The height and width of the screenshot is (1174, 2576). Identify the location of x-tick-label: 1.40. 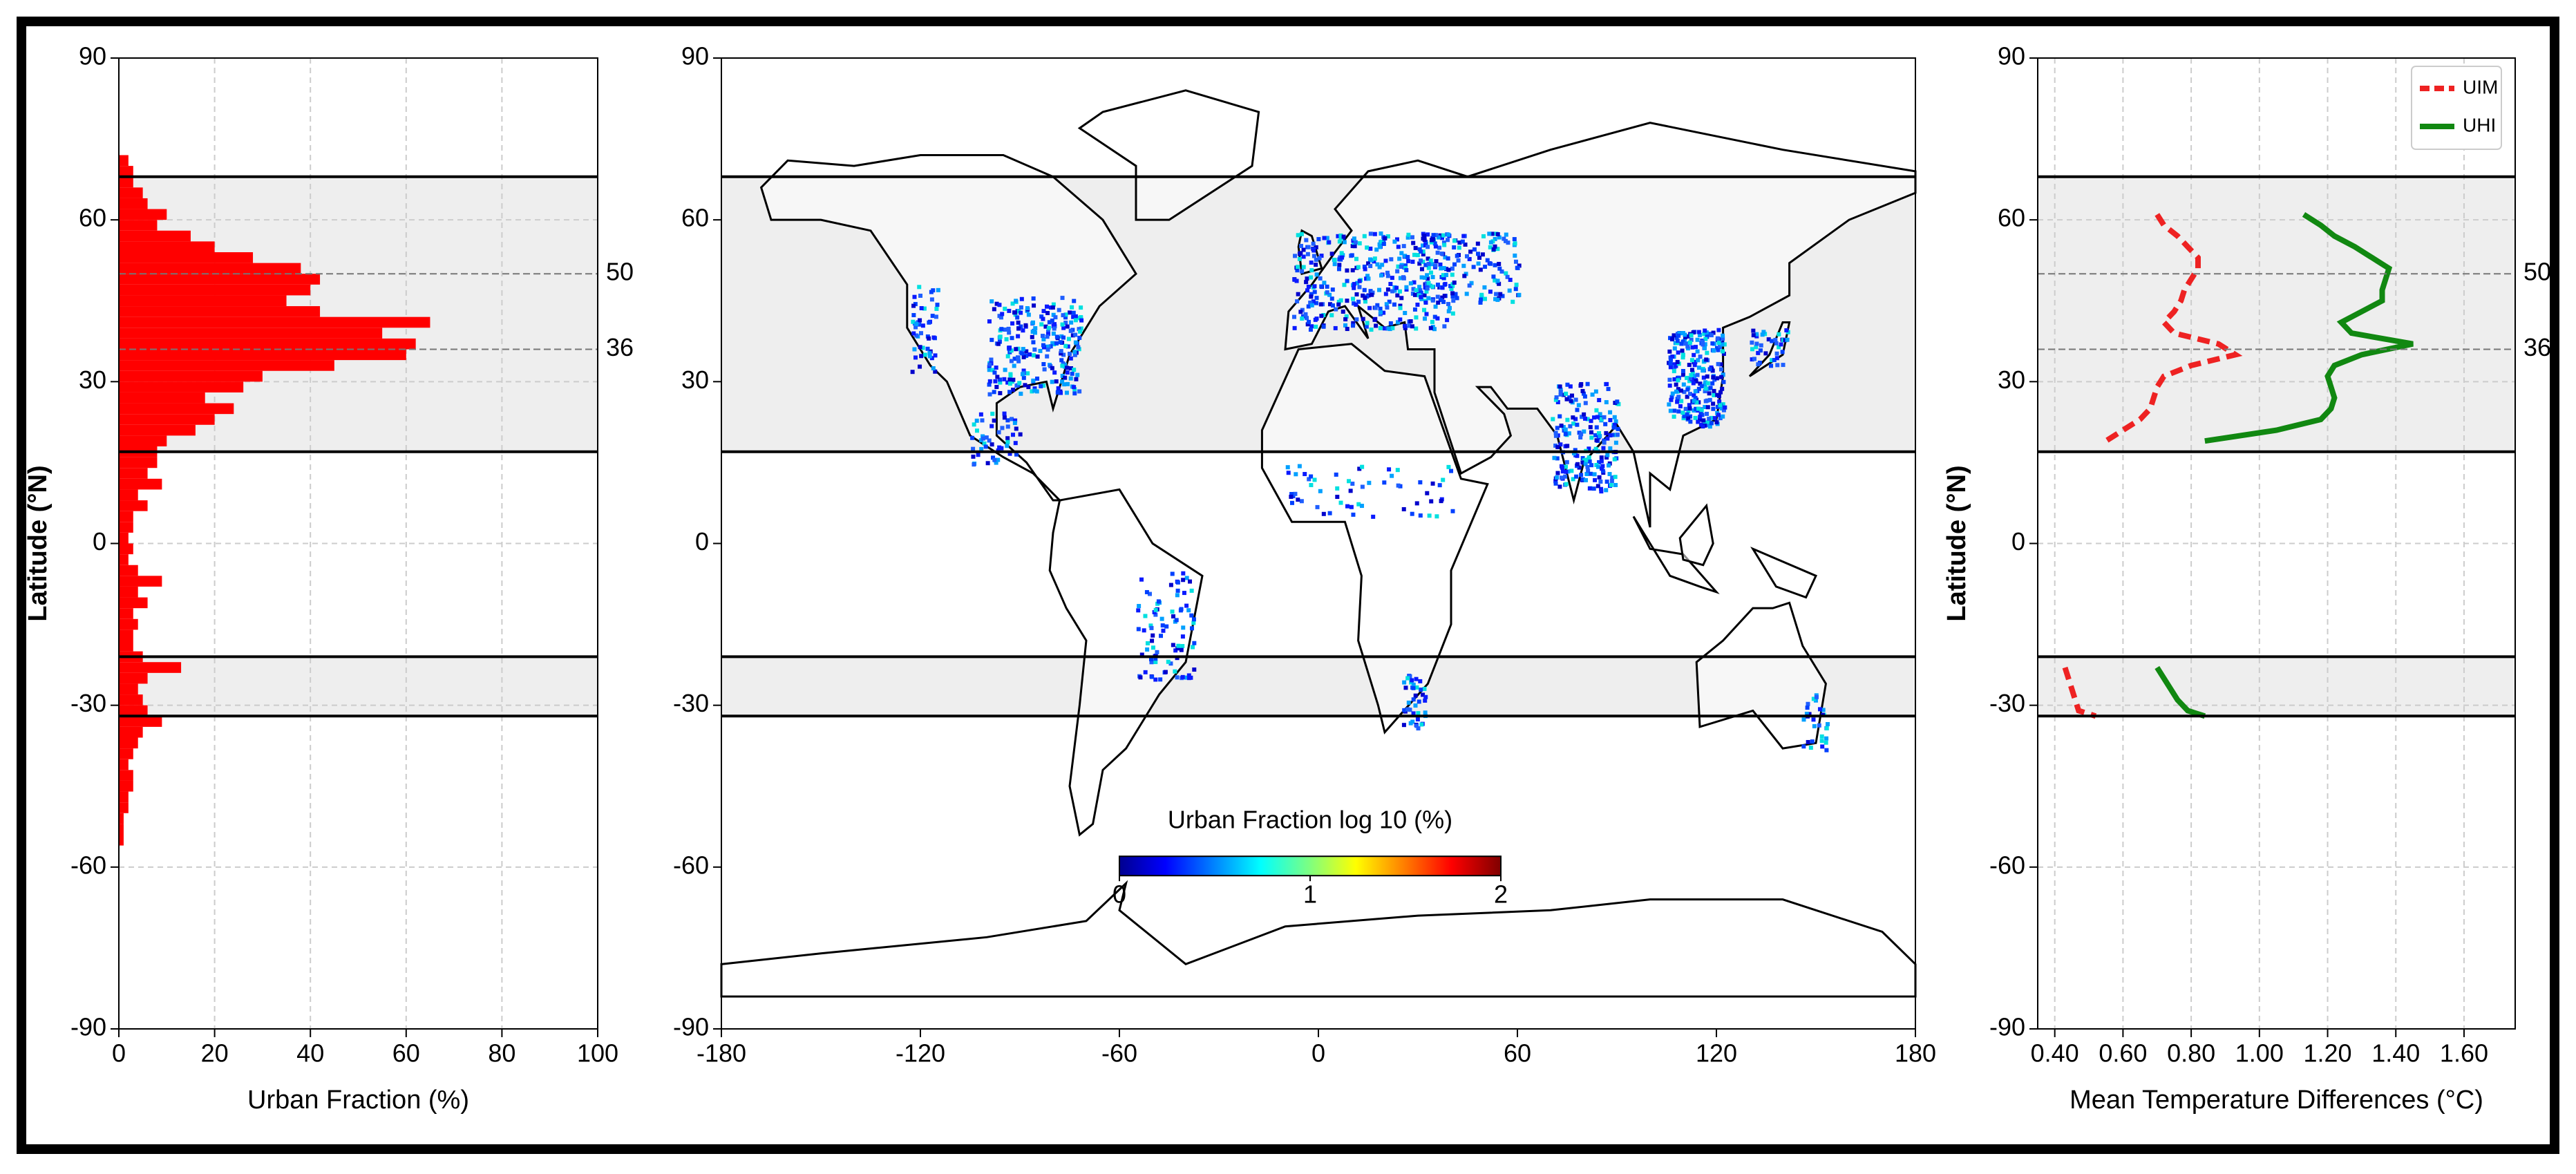
(2395, 1053).